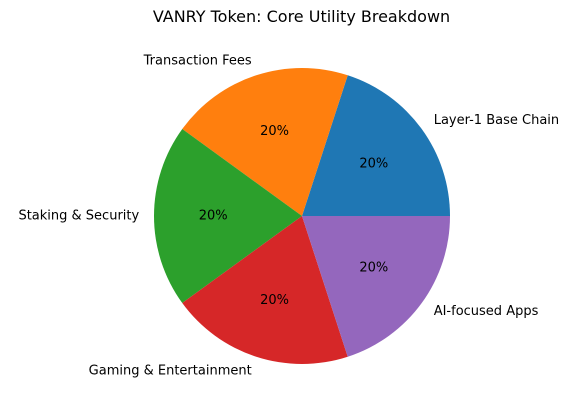  What do you see at coordinates (78, 216) in the screenshot?
I see `pie-slice-category-label: Staking & Security` at bounding box center [78, 216].